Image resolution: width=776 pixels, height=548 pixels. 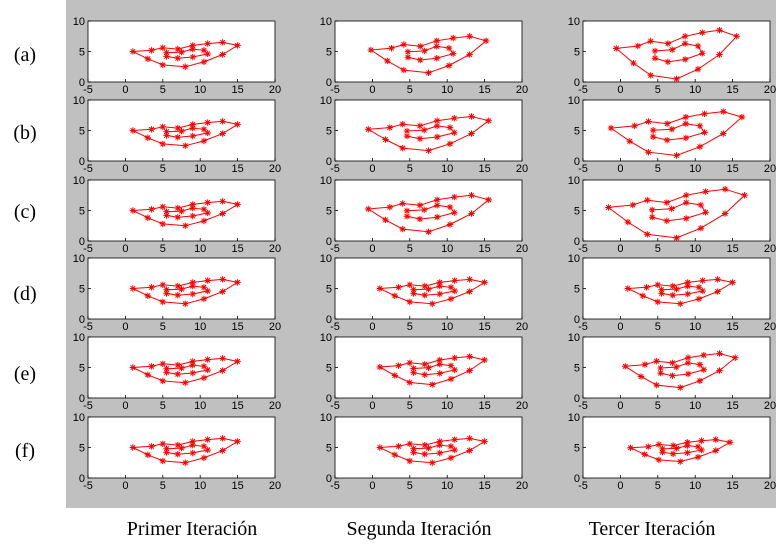 I want to click on x-tick-label: -5, so click(x=88, y=169).